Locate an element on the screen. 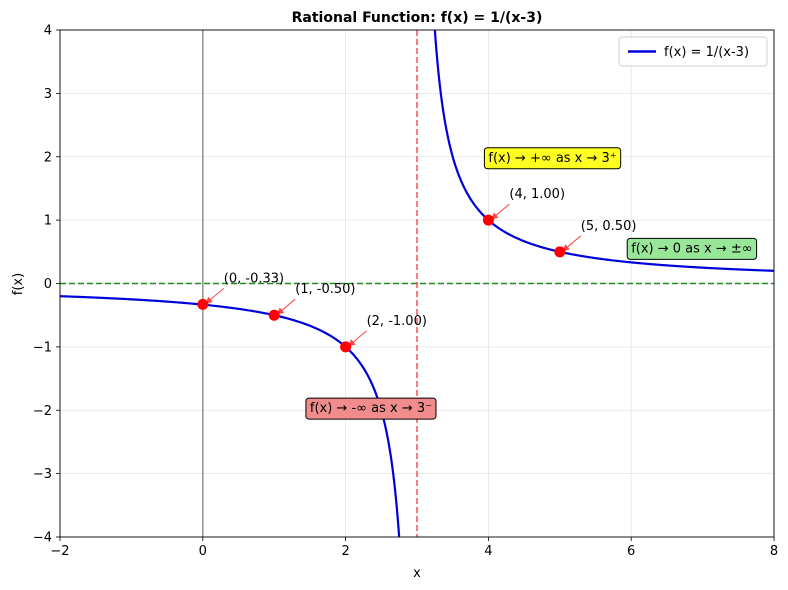 This screenshot has height=590, width=788. legend: f(x) = 1/(x-3) is located at coordinates (693, 51).